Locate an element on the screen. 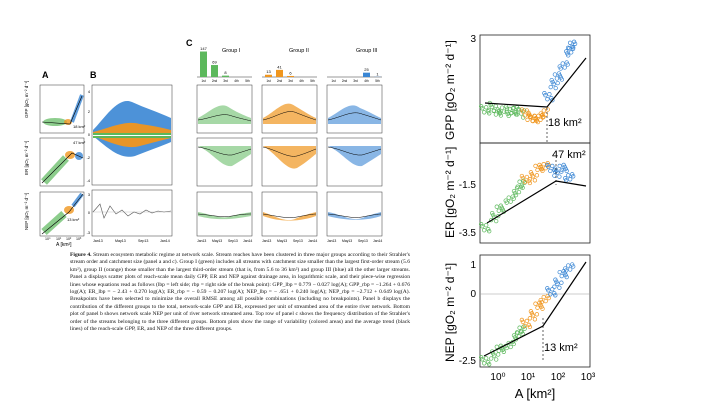 The height and width of the screenshot is (405, 720). c1-time-tick-0: Jan13 is located at coordinates (201, 241).